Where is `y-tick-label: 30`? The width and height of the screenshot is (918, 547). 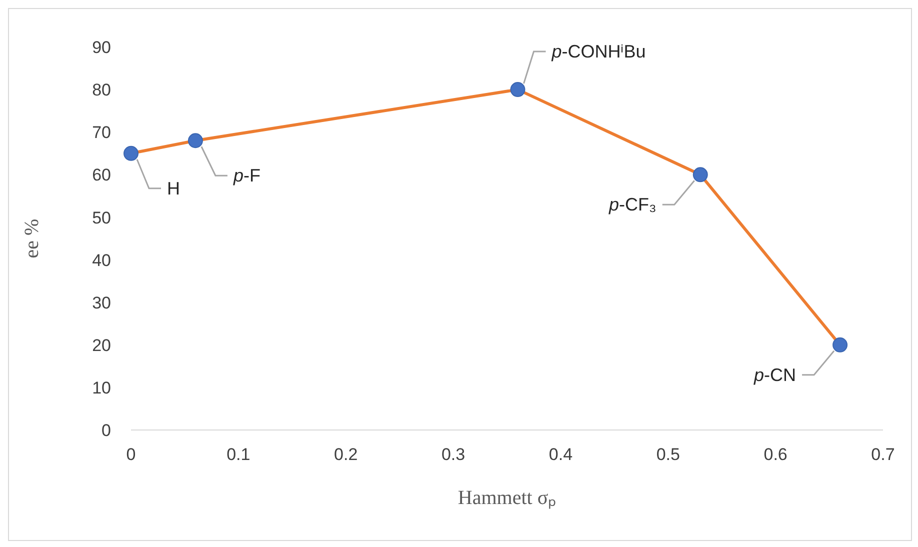 y-tick-label: 30 is located at coordinates (101, 302).